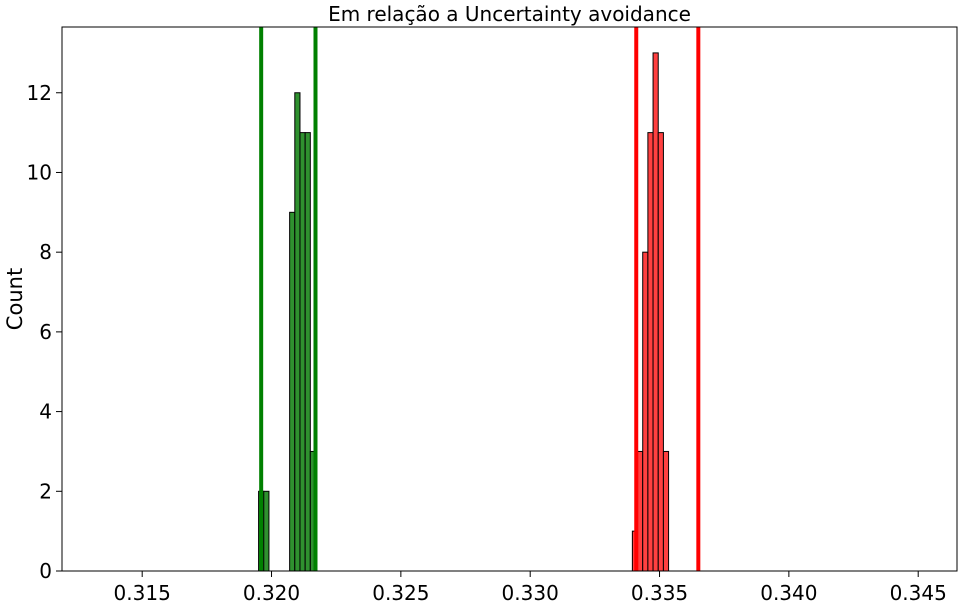 The image size is (962, 604). I want to click on y-tick-label: 0, so click(45, 571).